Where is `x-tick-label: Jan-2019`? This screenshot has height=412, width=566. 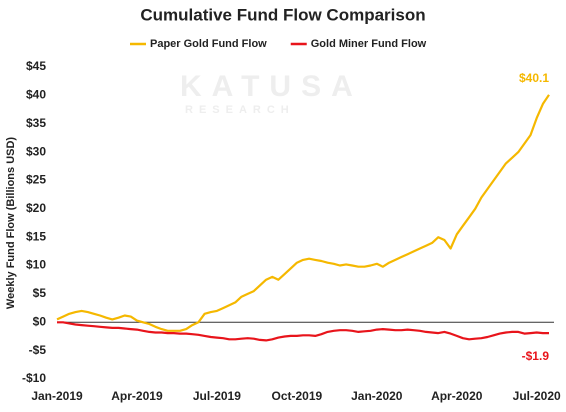 x-tick-label: Jan-2019 is located at coordinates (57, 396).